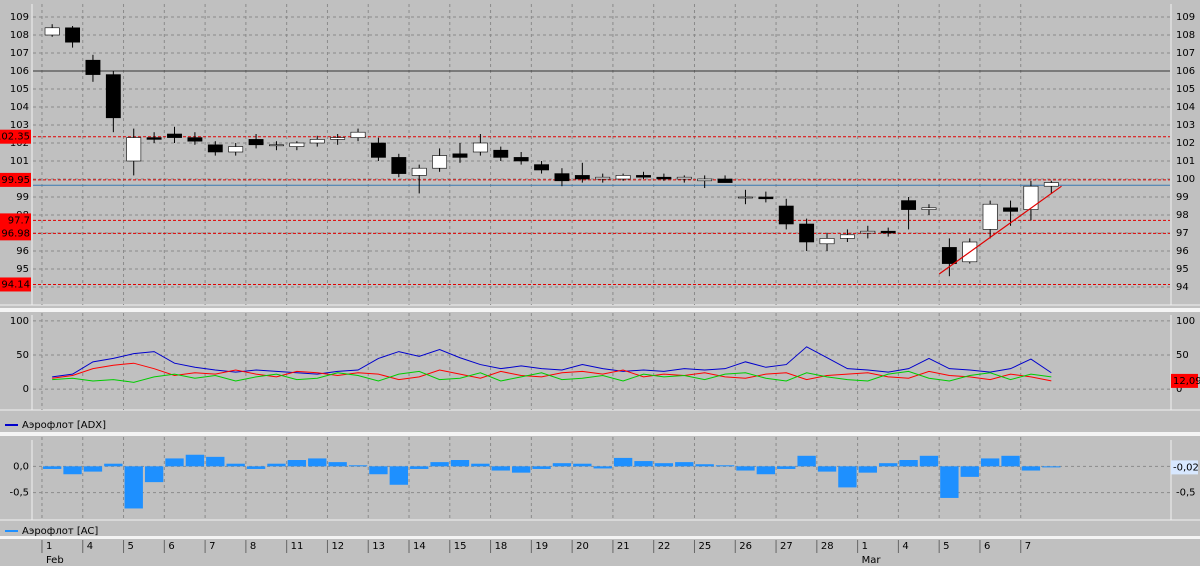 This screenshot has height=566, width=1200. Describe the element at coordinates (297, 546) in the screenshot. I see `x-tick-label: 11` at that location.